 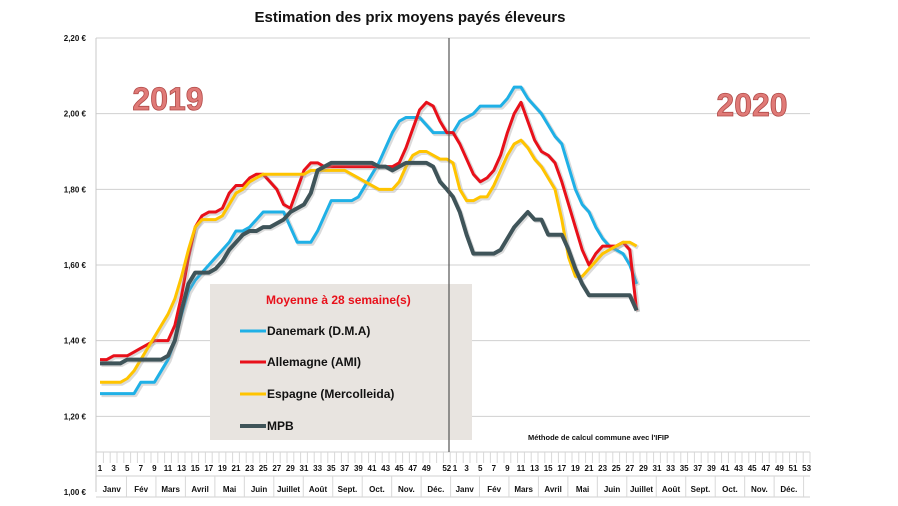 I want to click on x-tick-label: 52, so click(x=446, y=468).